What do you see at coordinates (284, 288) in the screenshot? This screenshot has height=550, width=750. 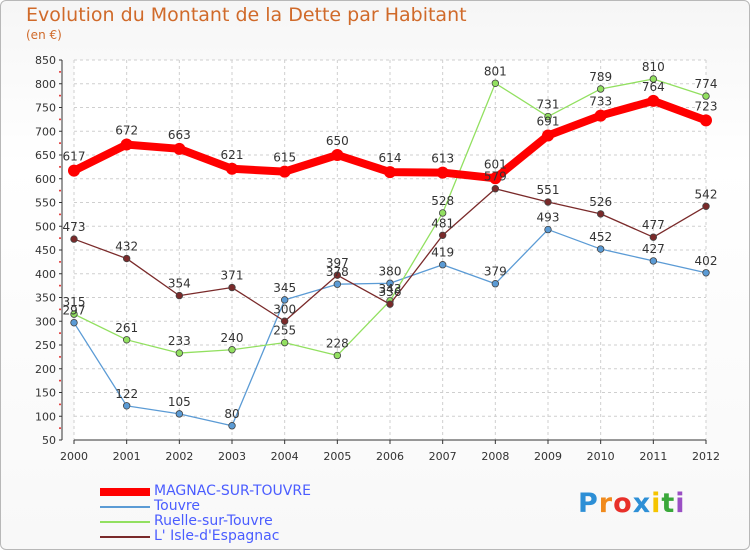 I see `data-label: 345` at bounding box center [284, 288].